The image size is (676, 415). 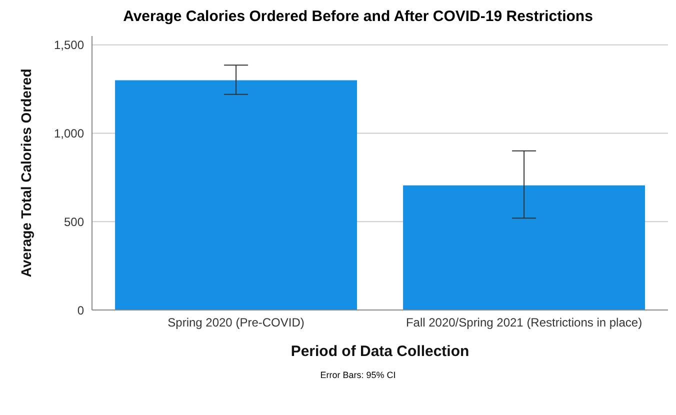 I want to click on y-tick-label: 500, so click(x=74, y=221).